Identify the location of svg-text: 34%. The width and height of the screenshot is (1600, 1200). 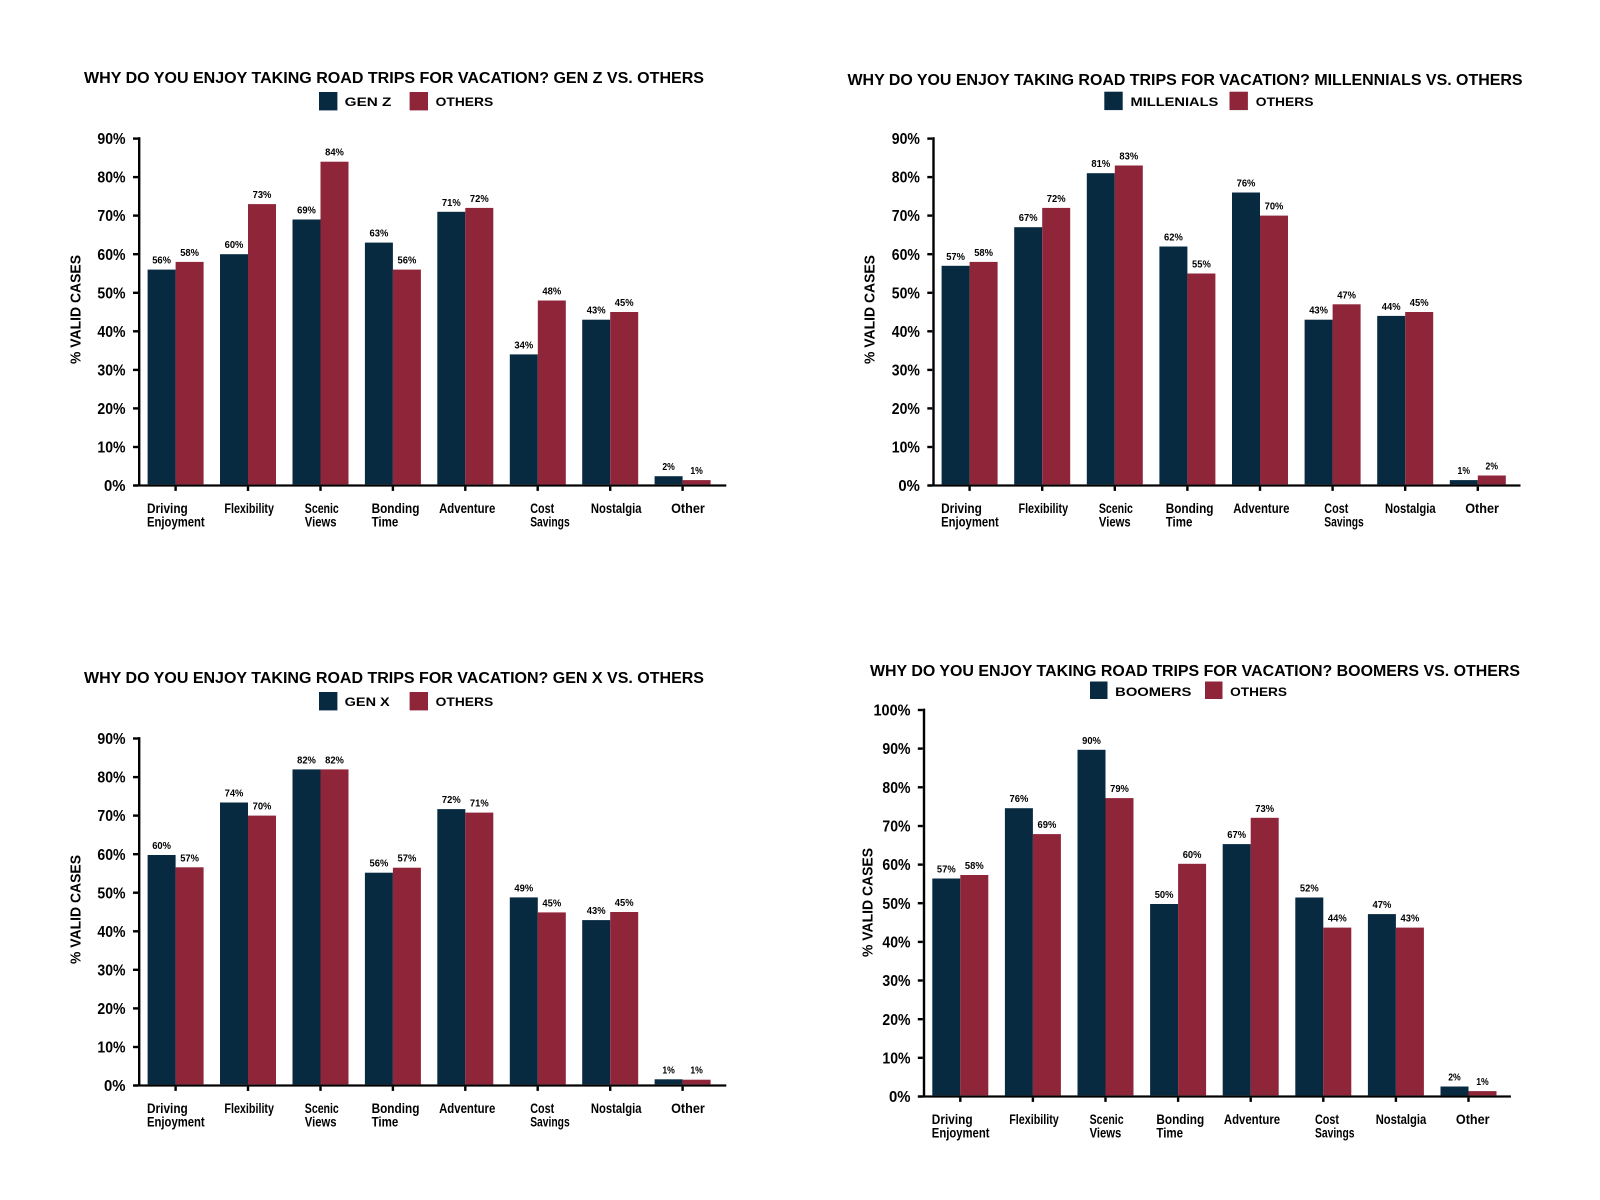
(523, 345).